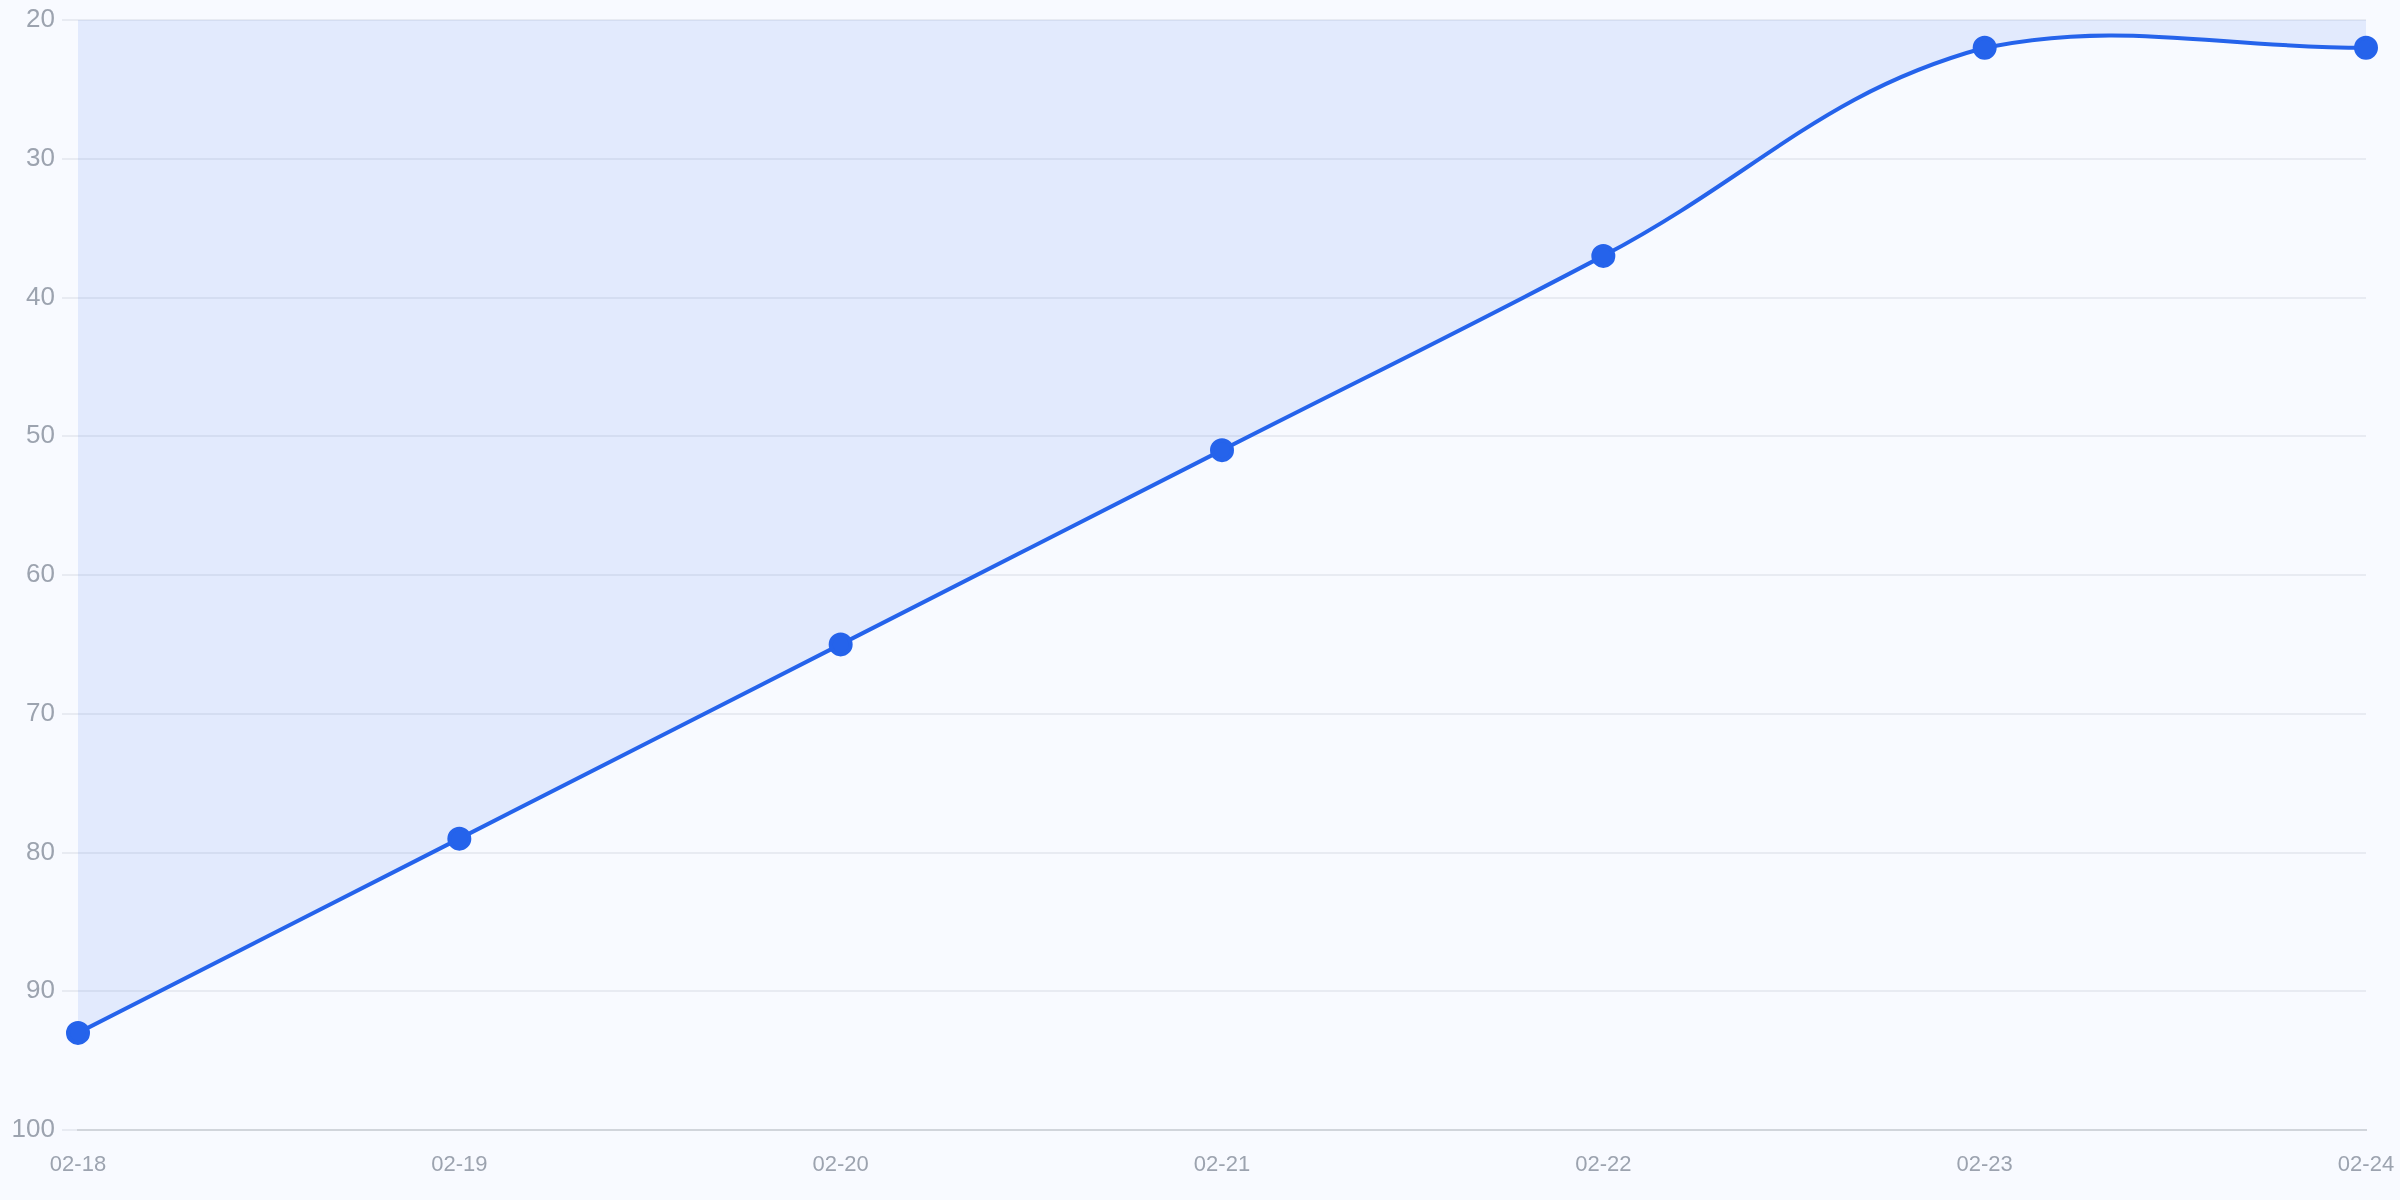  I want to click on y-tick-label: 100, so click(33, 1128).